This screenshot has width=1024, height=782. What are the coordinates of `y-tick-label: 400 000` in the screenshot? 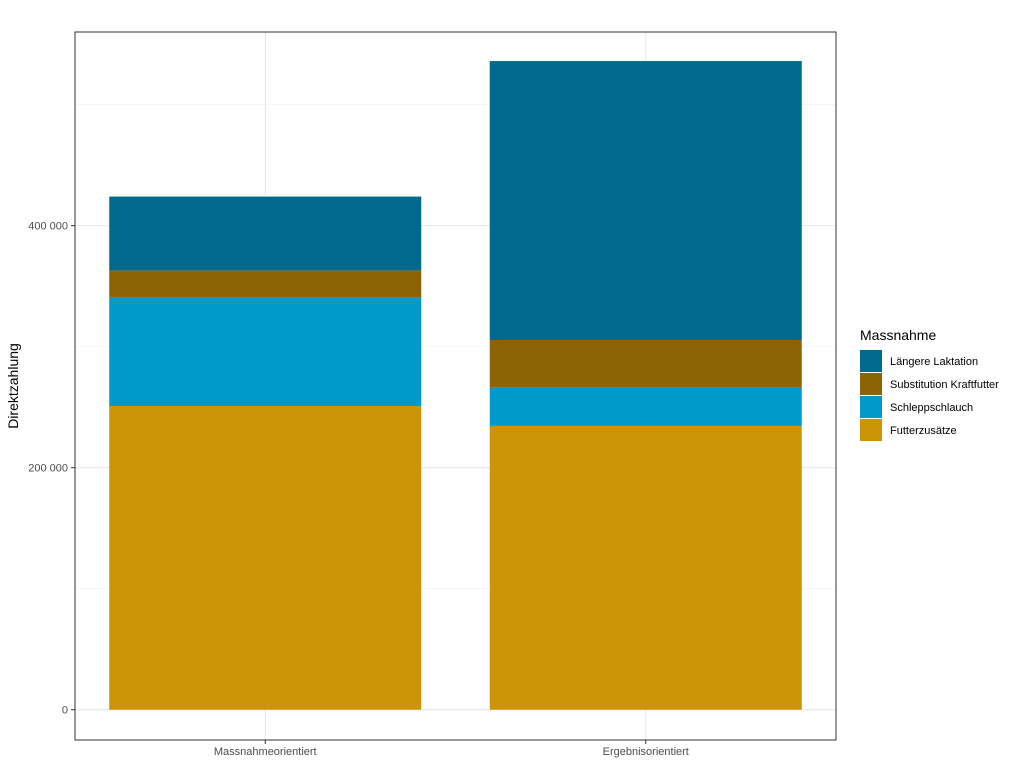 It's located at (48, 227).